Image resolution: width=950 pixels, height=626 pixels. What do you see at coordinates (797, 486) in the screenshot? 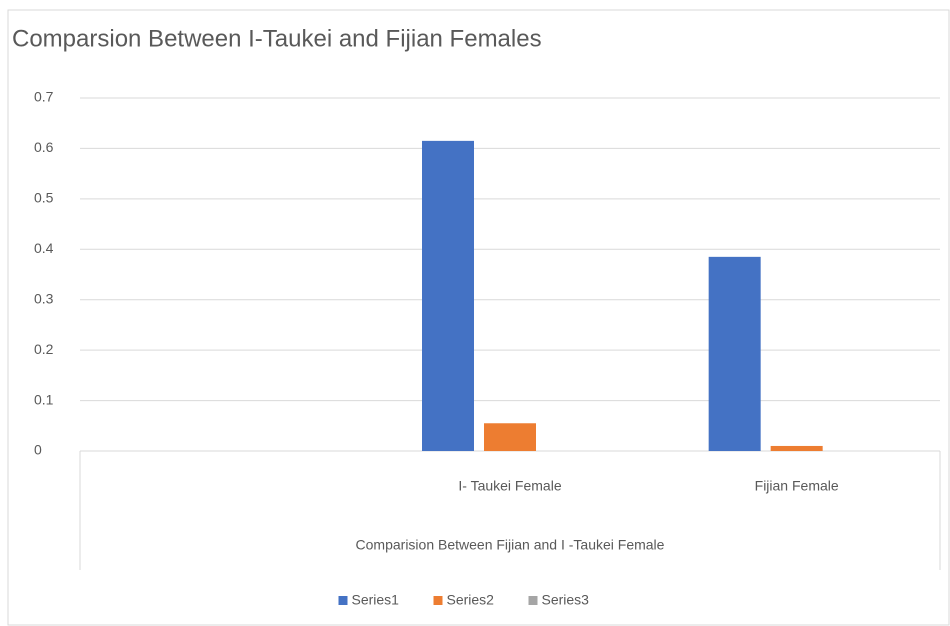
I see `x-tick-label: Fijian Female` at bounding box center [797, 486].